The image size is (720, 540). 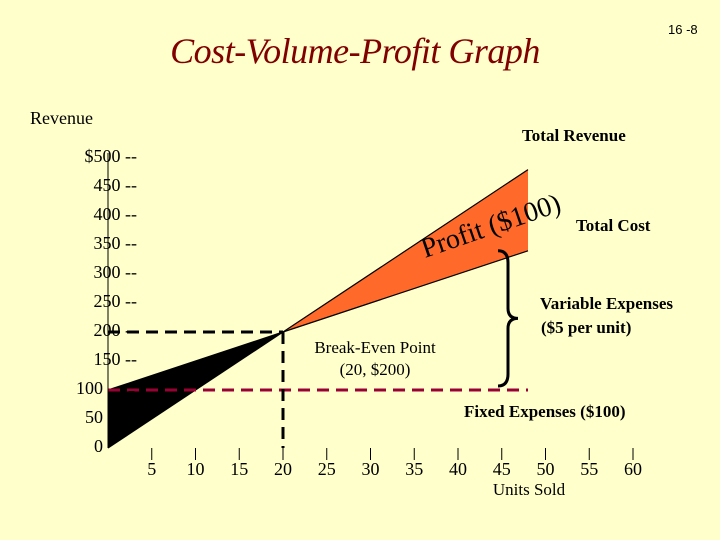 I want to click on y-tick-label: 150 --, so click(x=115, y=359).